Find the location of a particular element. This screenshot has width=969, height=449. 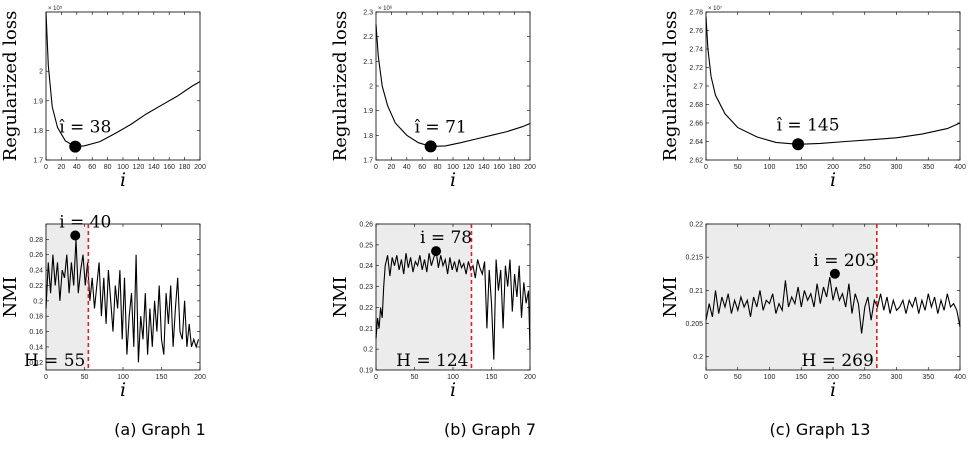

y-tick-label: 0.205 is located at coordinates (694, 324).